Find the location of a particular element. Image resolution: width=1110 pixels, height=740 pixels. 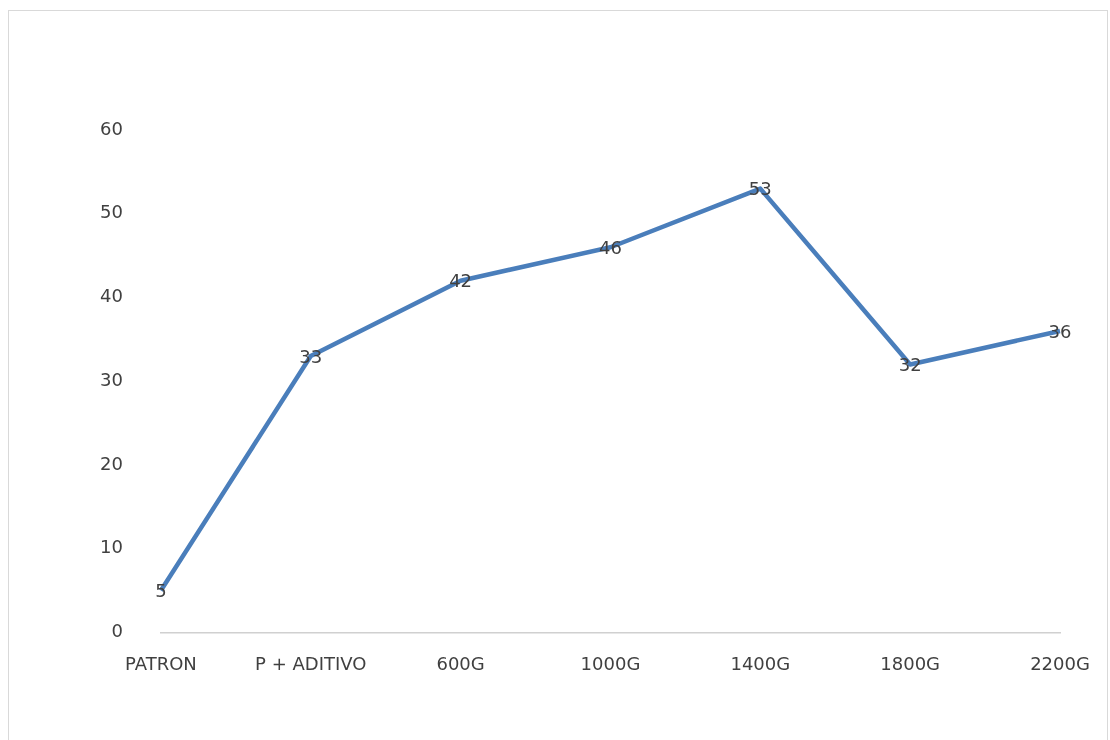

x-tick-label: 600G is located at coordinates (460, 663).